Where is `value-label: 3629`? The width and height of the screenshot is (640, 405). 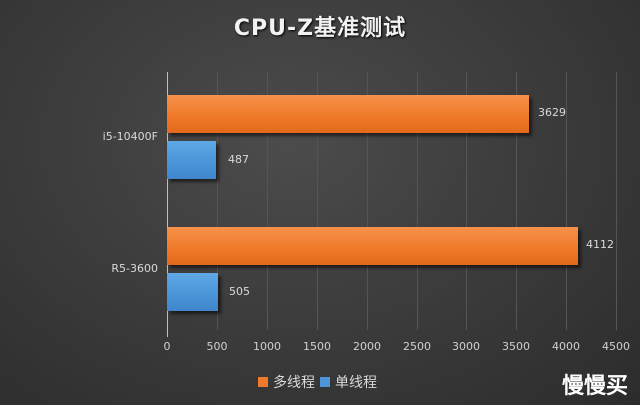
value-label: 3629 is located at coordinates (552, 112).